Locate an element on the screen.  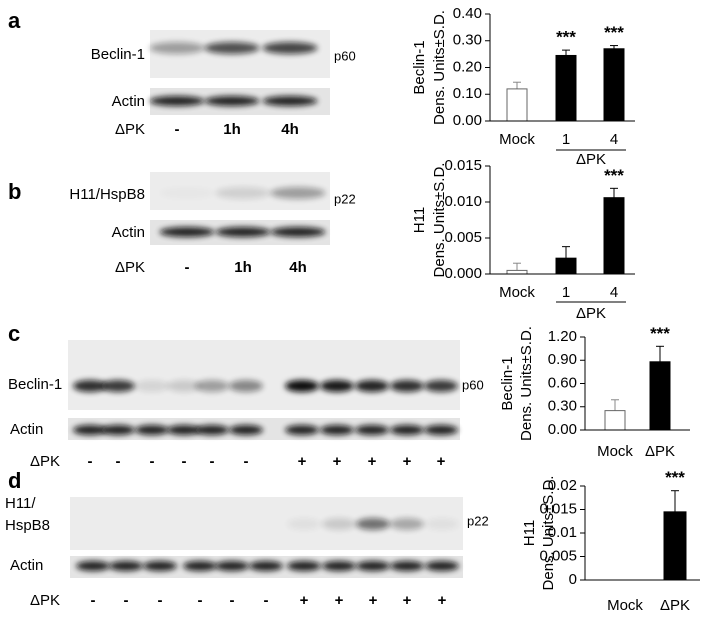
y-tick-label: 0.02 is located at coordinates (562, 485).